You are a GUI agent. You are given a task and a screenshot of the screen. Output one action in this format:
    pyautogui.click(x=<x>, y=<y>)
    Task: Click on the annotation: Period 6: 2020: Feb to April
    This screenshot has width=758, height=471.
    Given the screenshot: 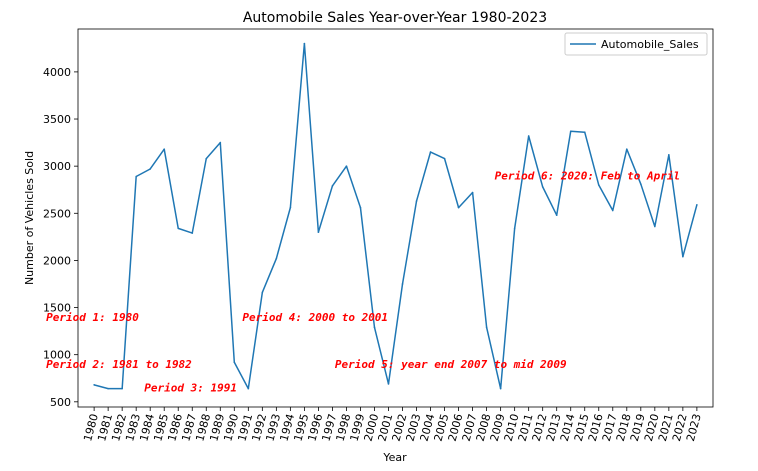 What is the action you would take?
    pyautogui.click(x=587, y=176)
    